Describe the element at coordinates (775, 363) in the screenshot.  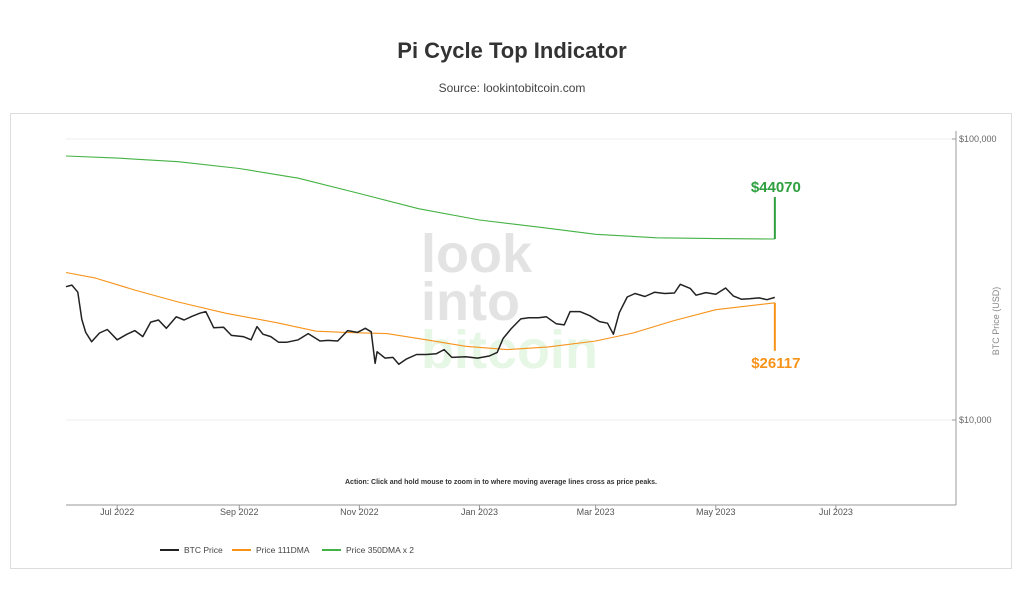
I see `callout-label: $26117` at that location.